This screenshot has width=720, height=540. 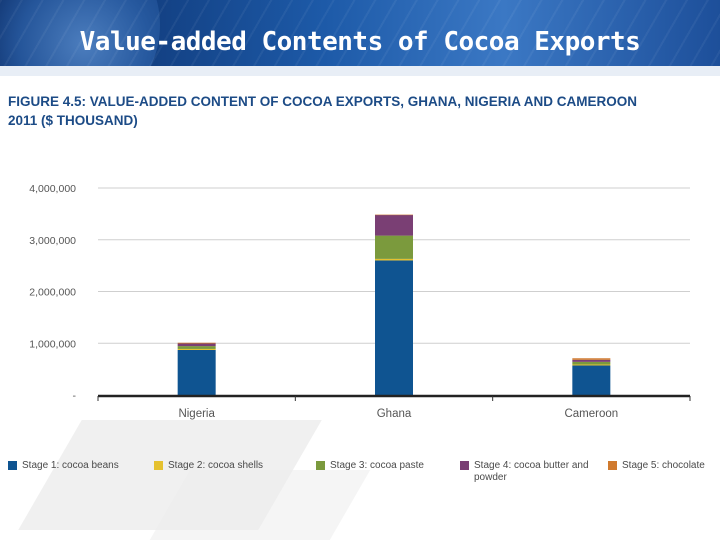 I want to click on header-divider, so click(x=360, y=71).